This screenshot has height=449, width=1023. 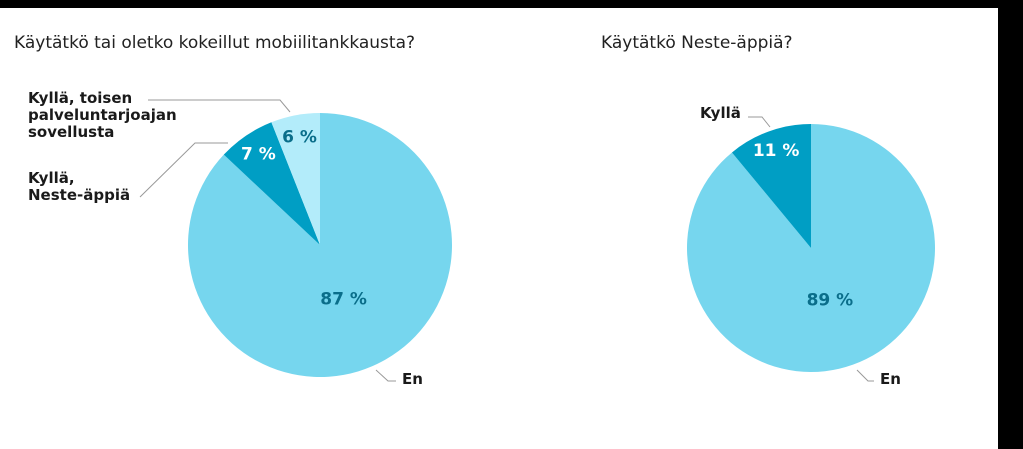 What do you see at coordinates (511, 4) in the screenshot?
I see `frame-top` at bounding box center [511, 4].